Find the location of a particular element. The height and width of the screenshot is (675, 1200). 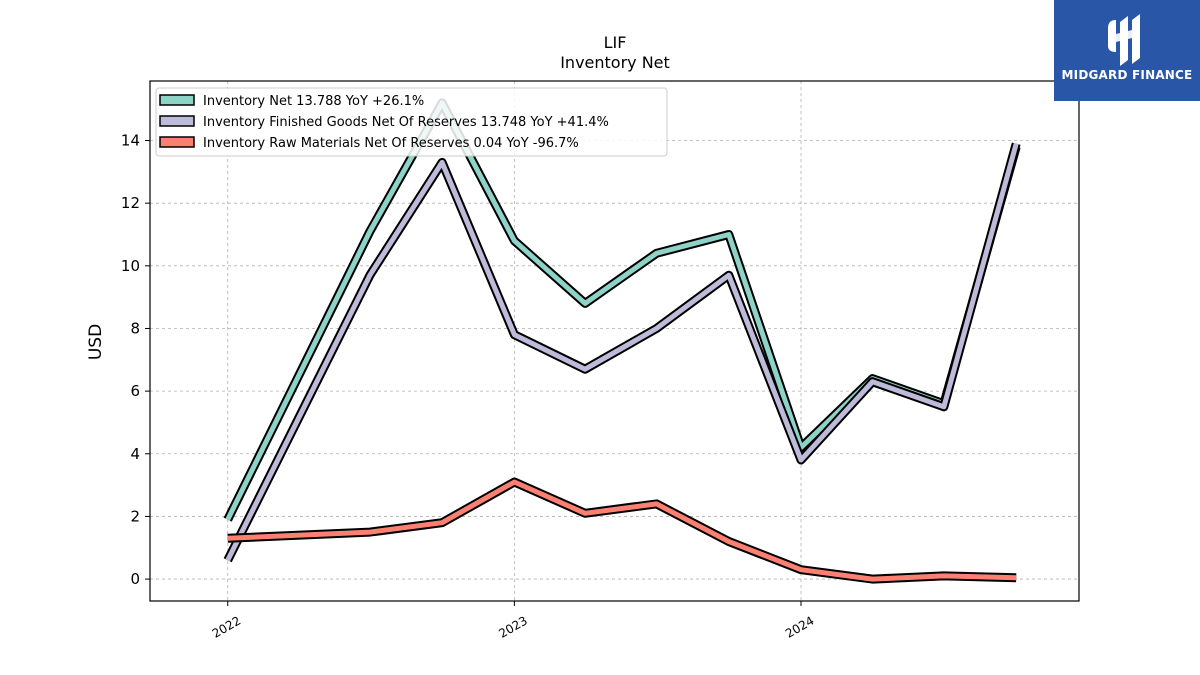

y-tick-label: 4 is located at coordinates (135, 454).